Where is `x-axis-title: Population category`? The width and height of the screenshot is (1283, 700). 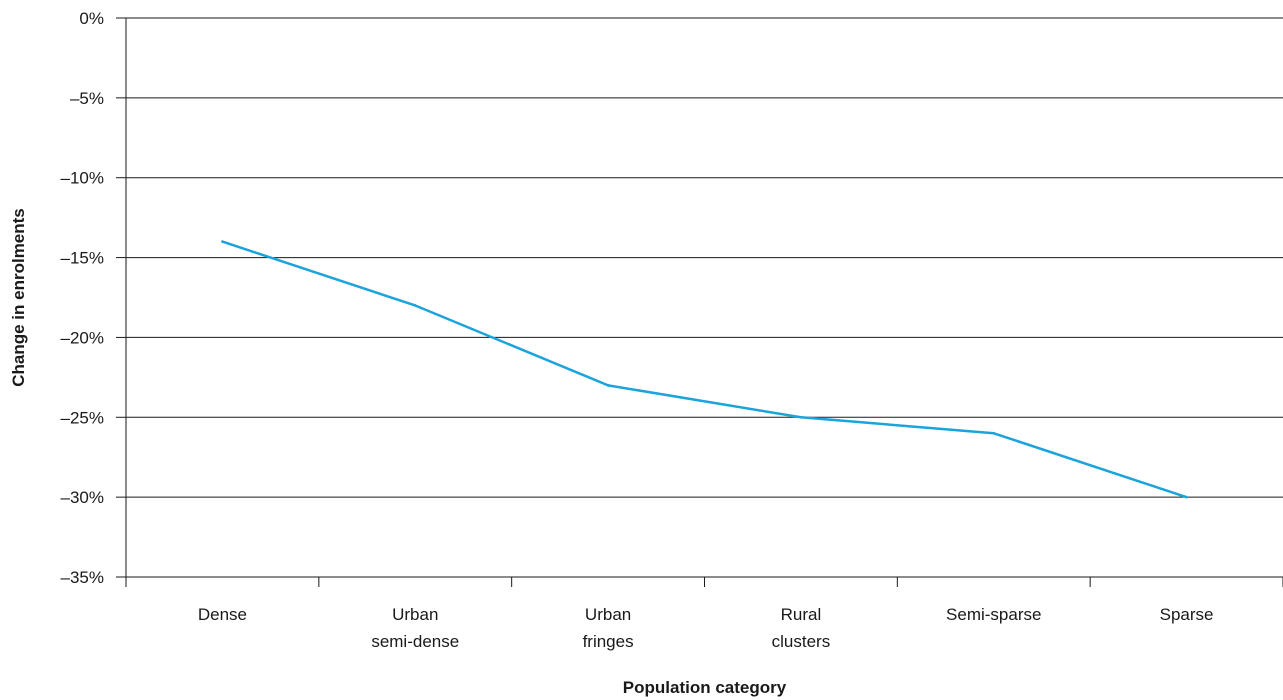
x-axis-title: Population category is located at coordinates (705, 687).